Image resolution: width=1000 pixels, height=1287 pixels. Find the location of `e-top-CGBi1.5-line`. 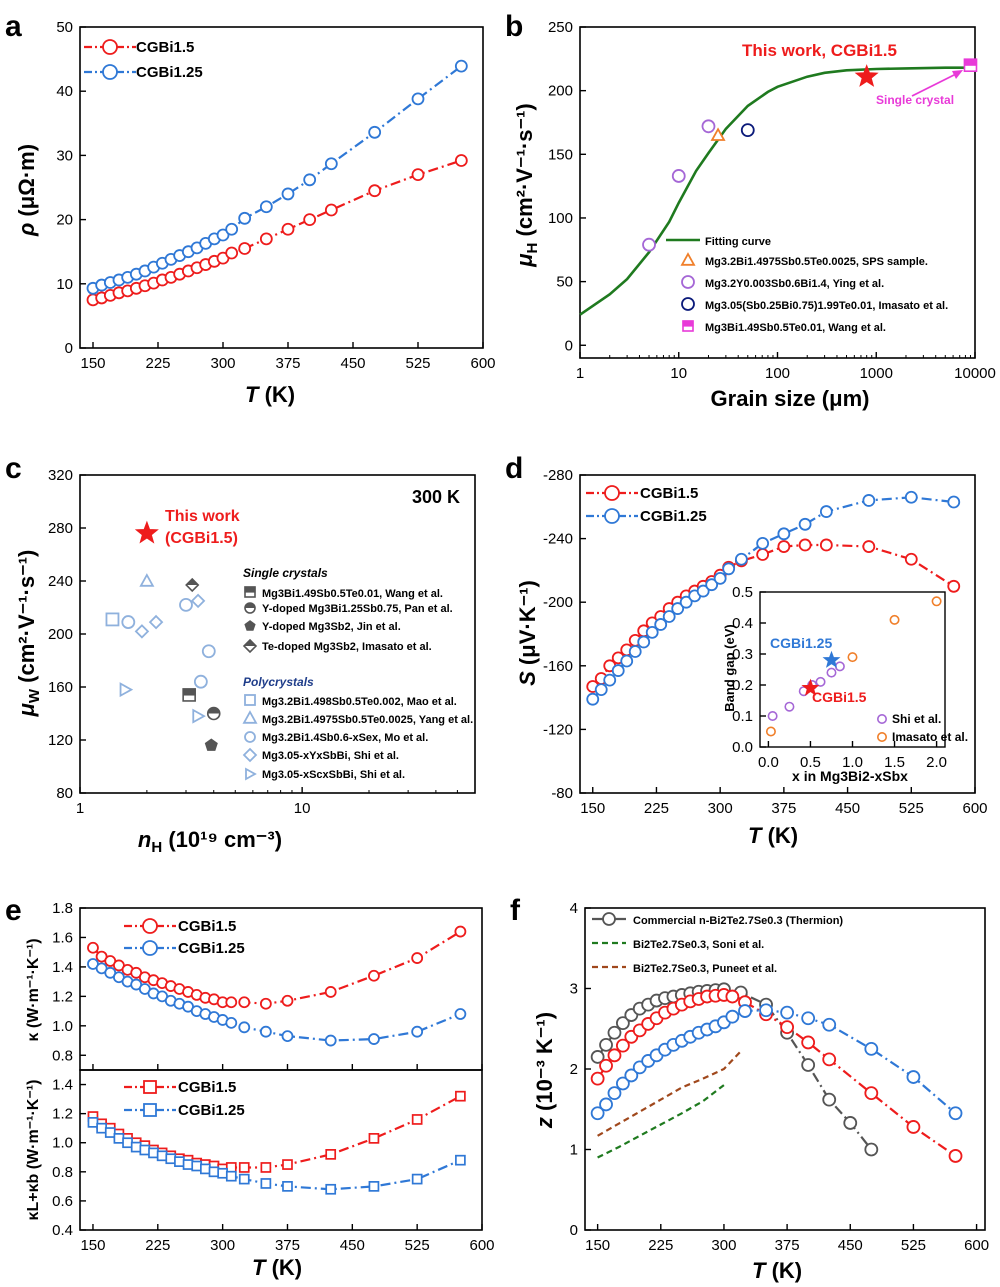

e-top-CGBi1.5-line is located at coordinates (276, 967).